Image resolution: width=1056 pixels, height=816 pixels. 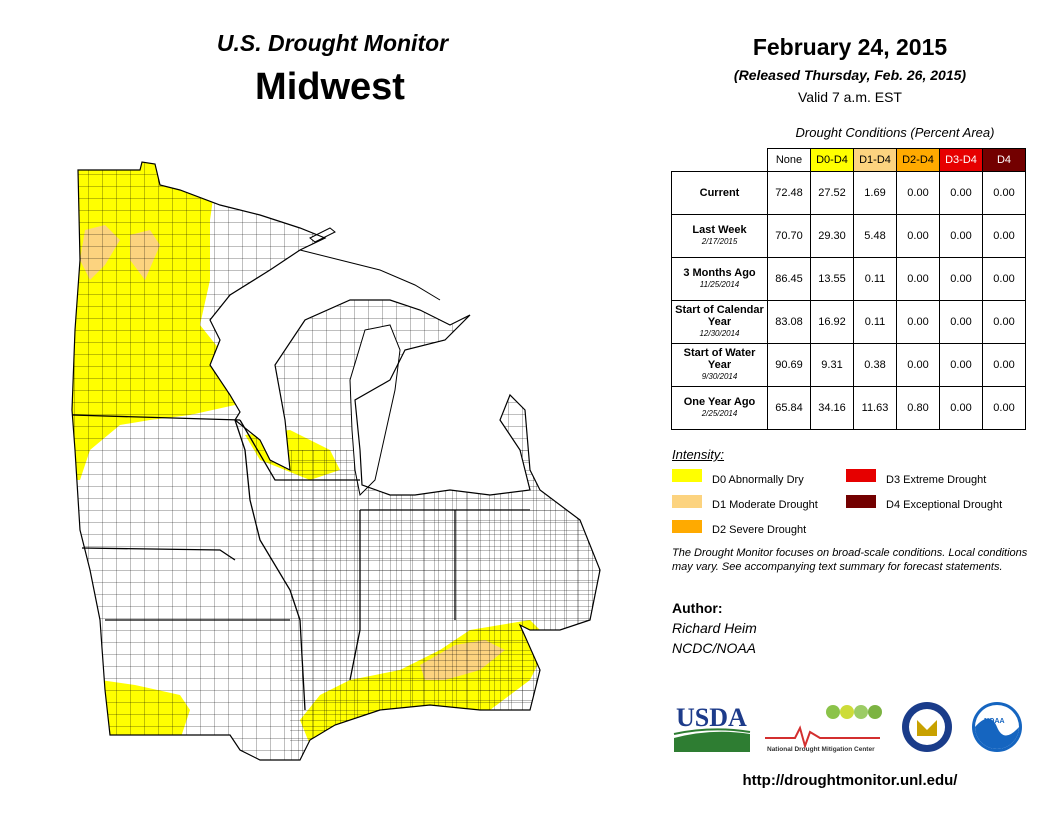 I want to click on map-supertitle: U.S. Drought Monitor, so click(x=332, y=43).